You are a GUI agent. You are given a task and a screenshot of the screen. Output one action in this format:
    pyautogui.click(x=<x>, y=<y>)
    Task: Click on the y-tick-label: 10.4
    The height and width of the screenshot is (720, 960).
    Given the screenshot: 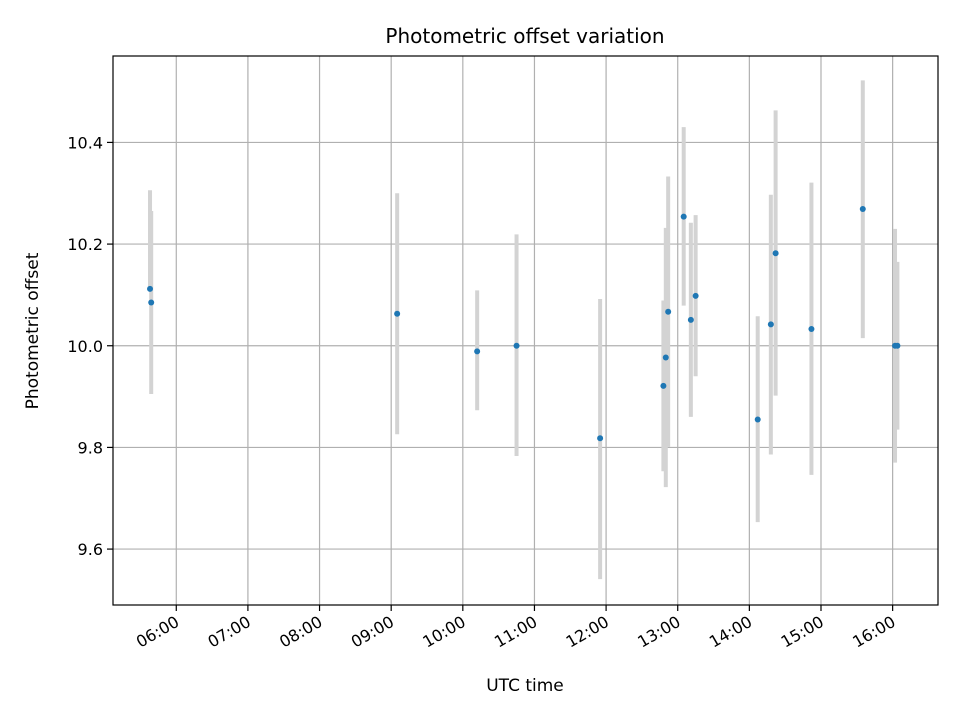 What is the action you would take?
    pyautogui.click(x=85, y=142)
    